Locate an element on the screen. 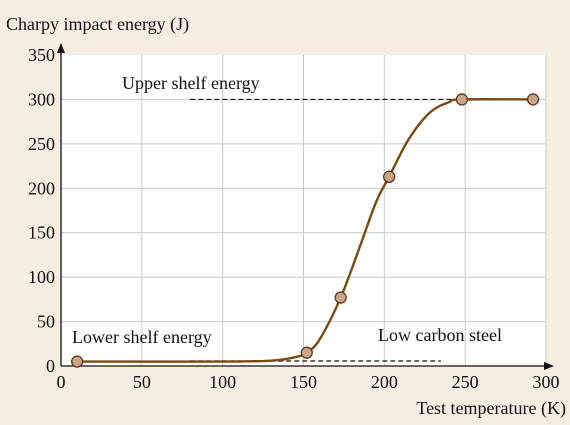 The width and height of the screenshot is (570, 425). x-axis-arrow is located at coordinates (549, 366).